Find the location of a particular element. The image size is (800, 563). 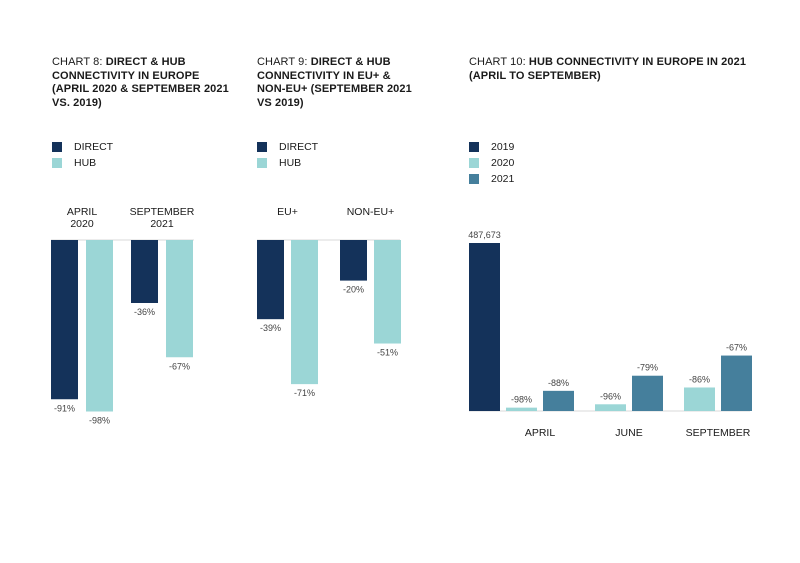

legend-item-2020: 2020 is located at coordinates (491, 163).